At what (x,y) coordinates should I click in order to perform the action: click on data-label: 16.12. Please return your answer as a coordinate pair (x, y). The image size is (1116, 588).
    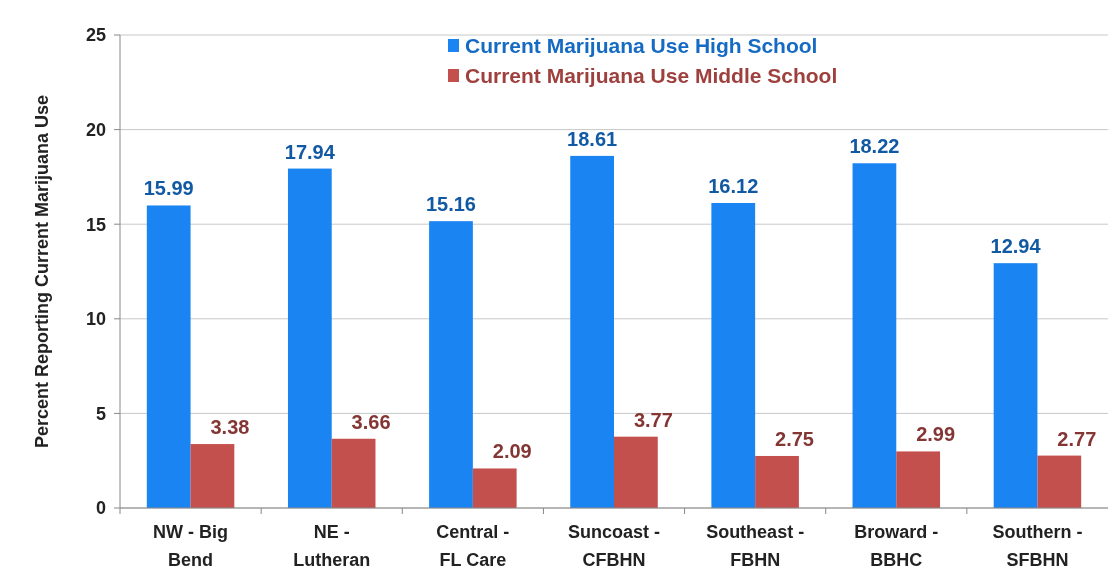
    Looking at the image, I should click on (733, 186).